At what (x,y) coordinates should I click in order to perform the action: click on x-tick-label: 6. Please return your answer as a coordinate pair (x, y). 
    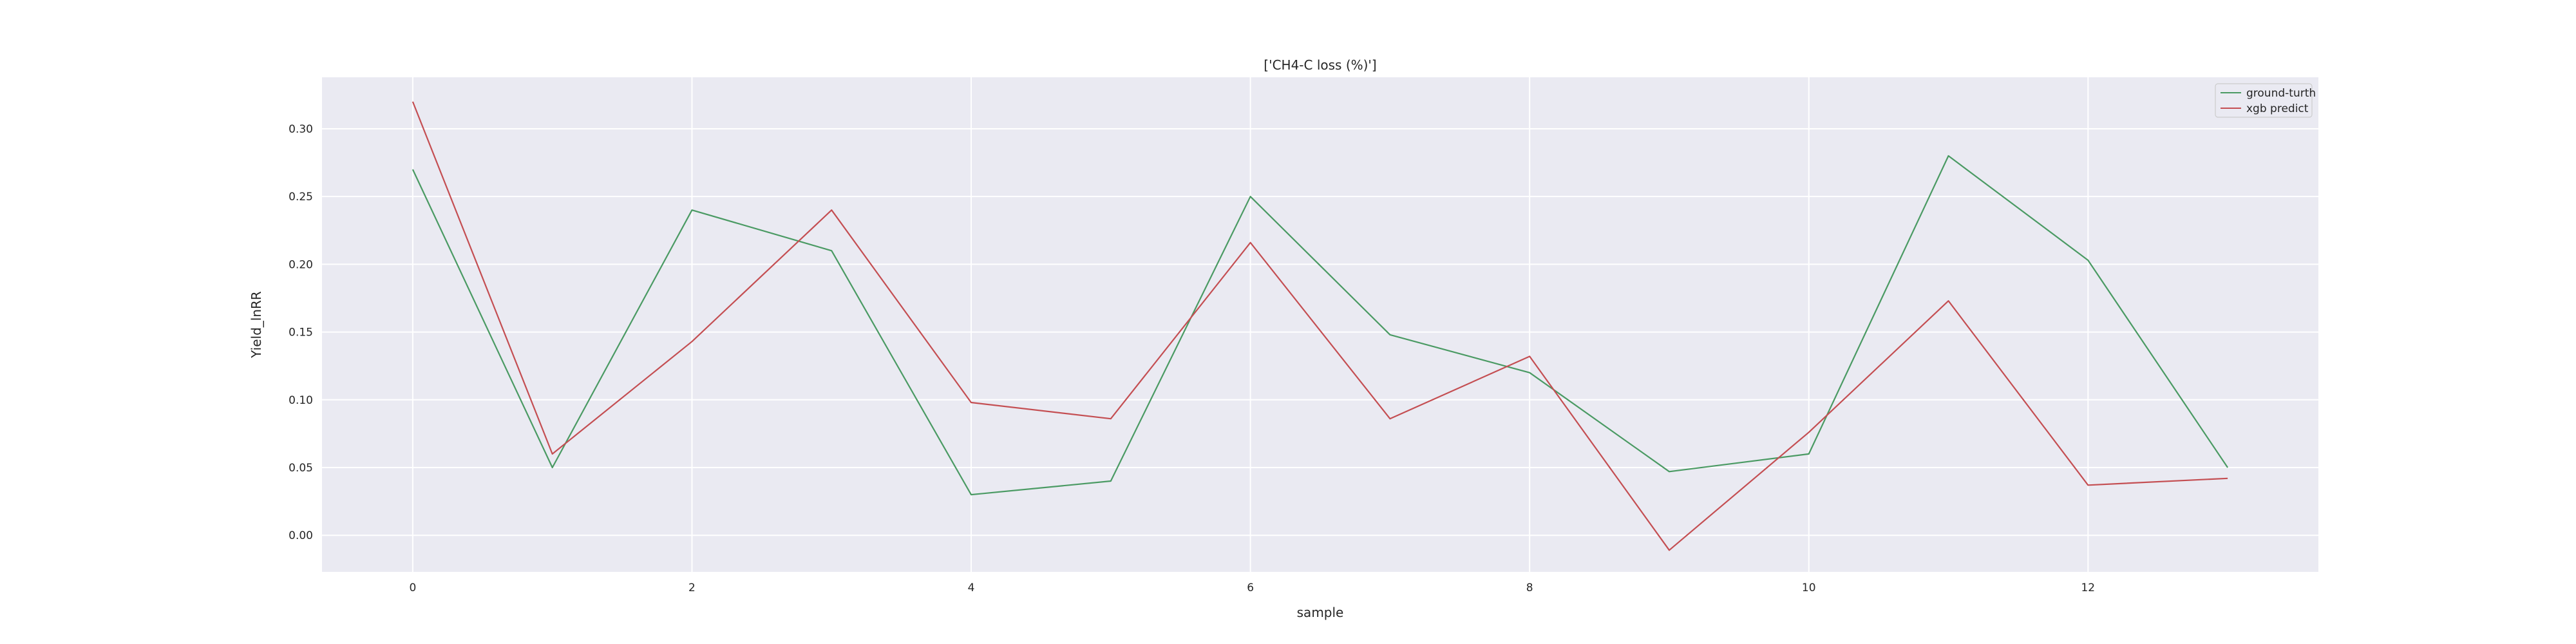
    Looking at the image, I should click on (1251, 588).